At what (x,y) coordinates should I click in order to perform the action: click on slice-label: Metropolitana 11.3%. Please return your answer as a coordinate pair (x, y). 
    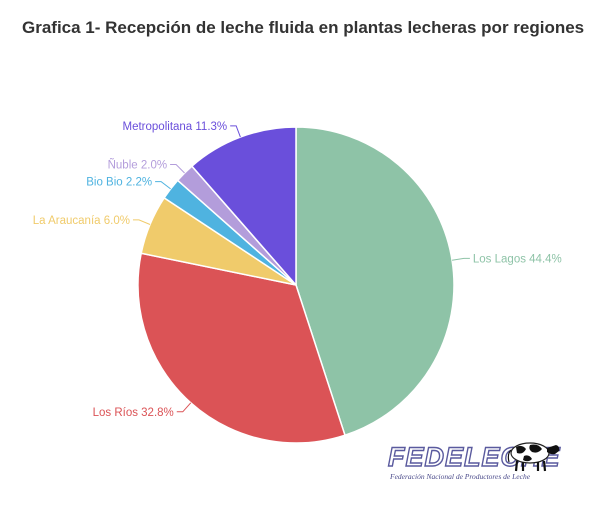
    Looking at the image, I should click on (175, 127).